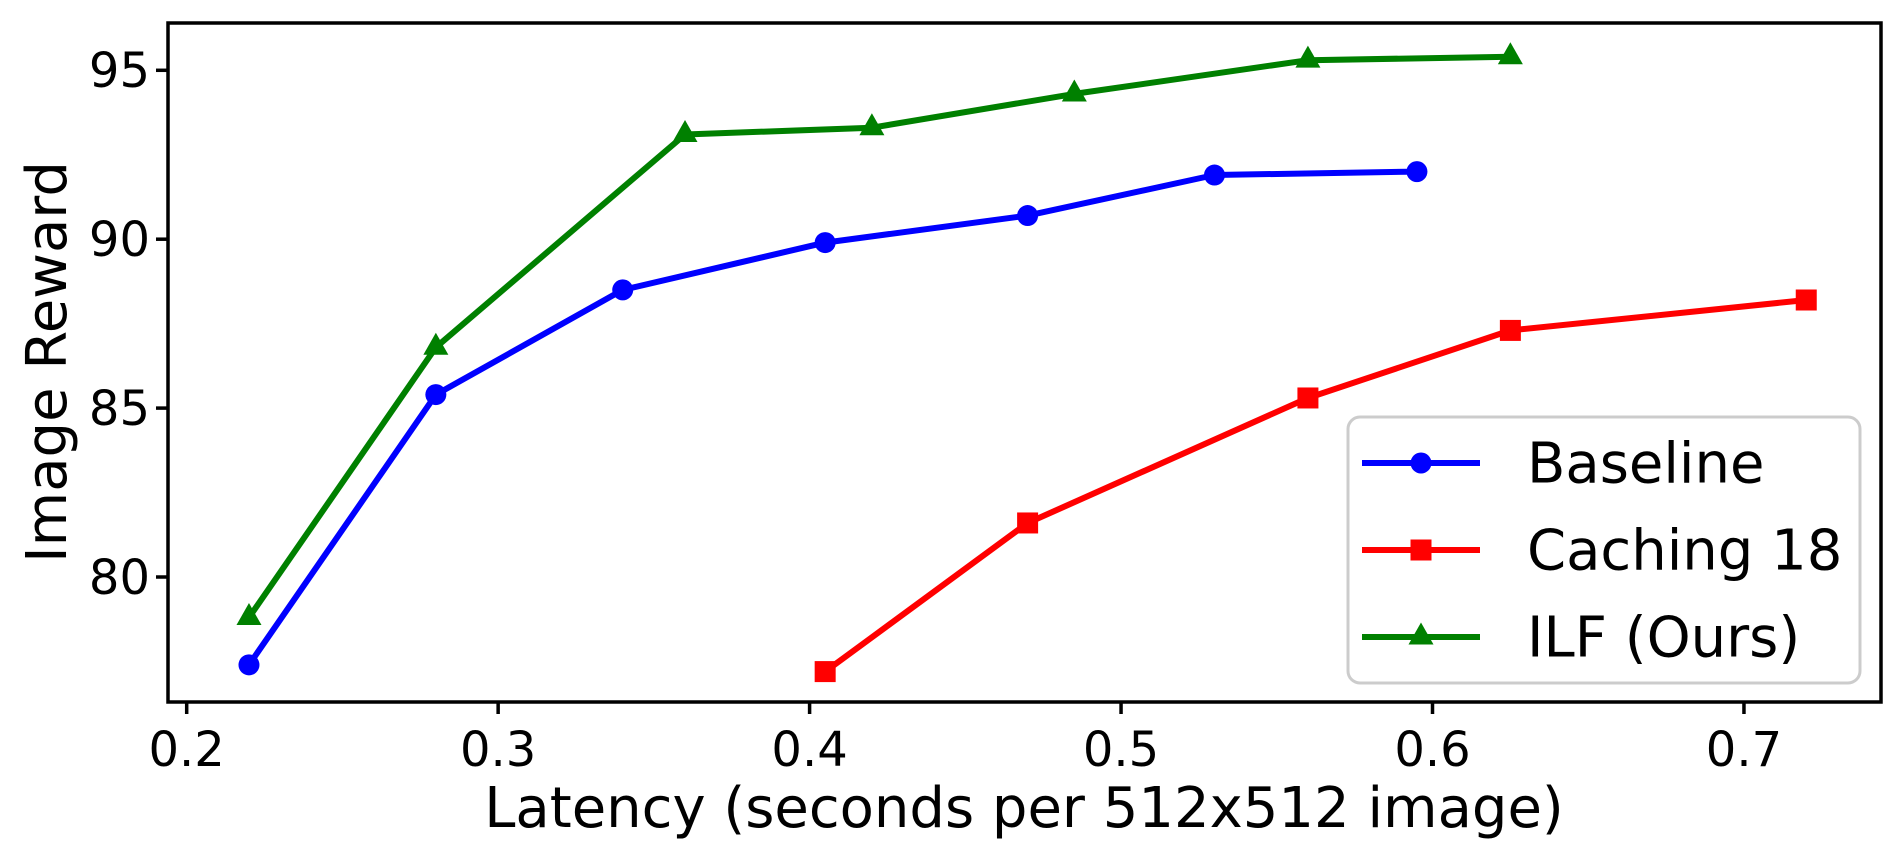  I want to click on x-tick-label: 0.2, so click(187, 750).